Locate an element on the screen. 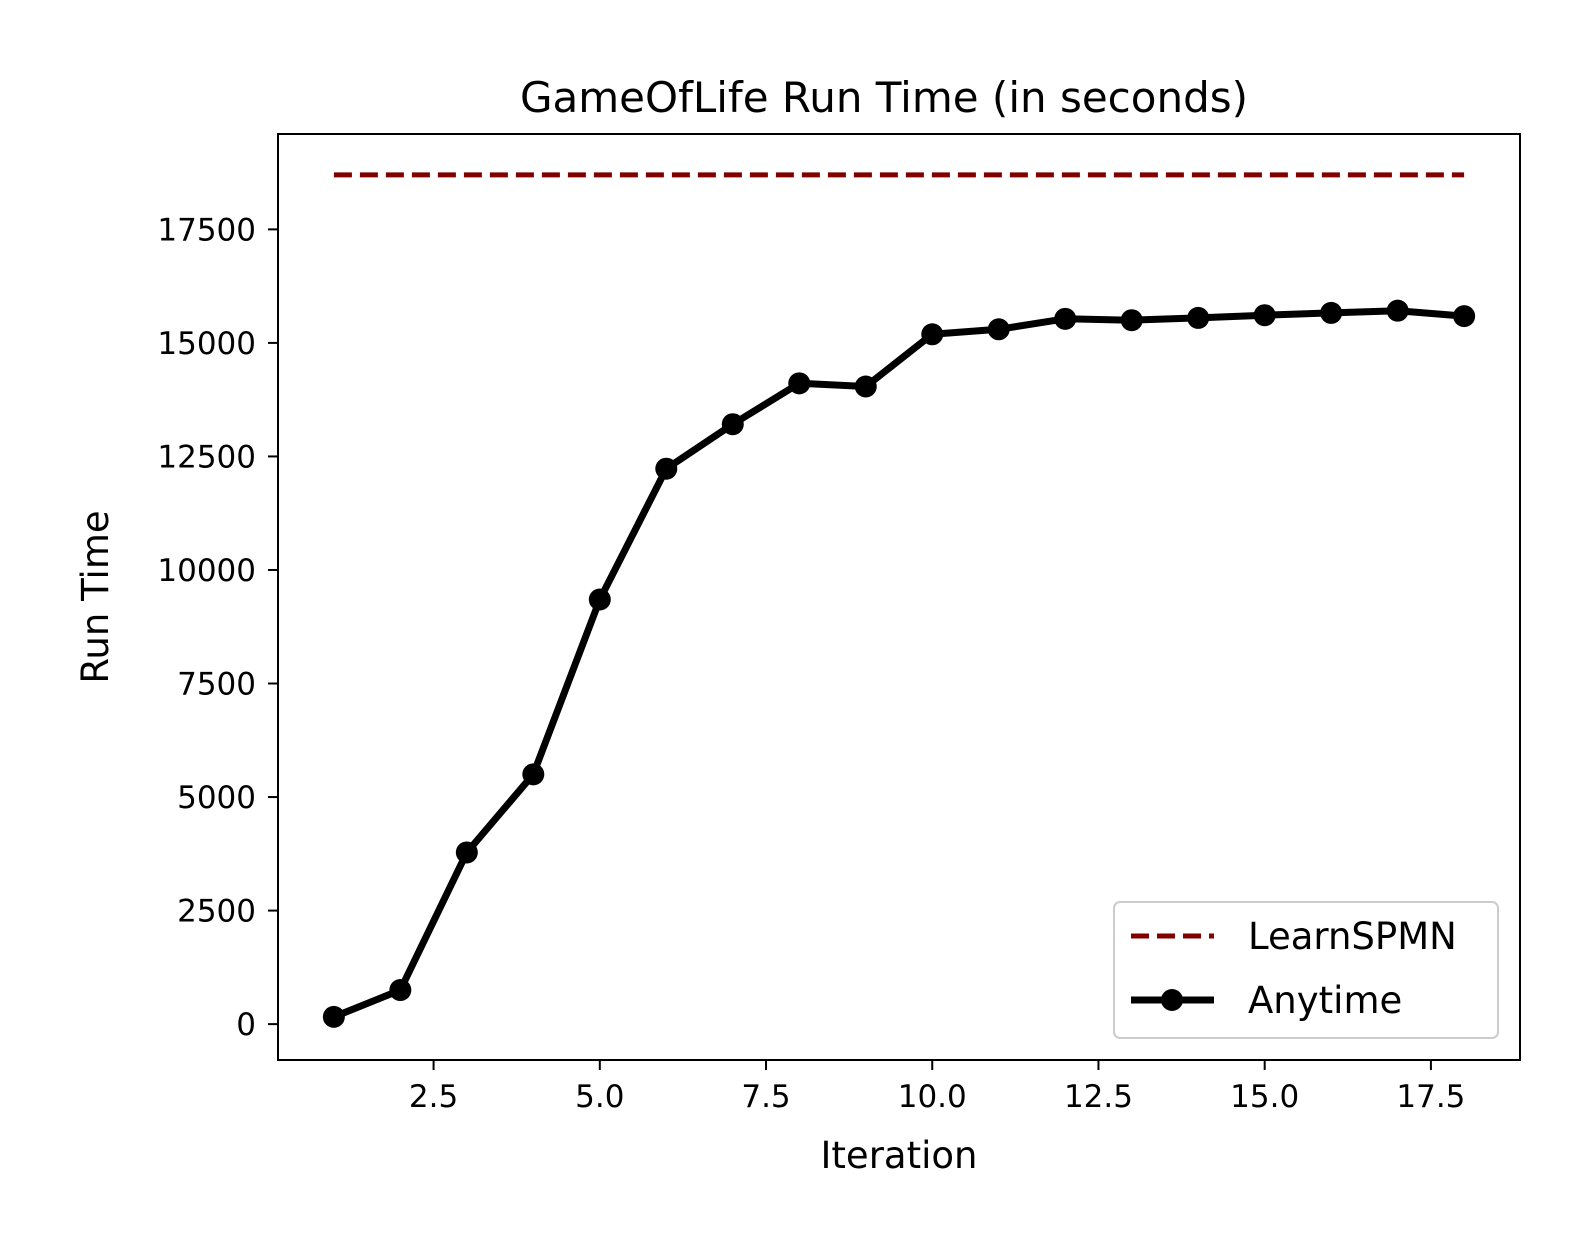 The image size is (1591, 1249). y-tick-label: 12500 is located at coordinates (206, 457).